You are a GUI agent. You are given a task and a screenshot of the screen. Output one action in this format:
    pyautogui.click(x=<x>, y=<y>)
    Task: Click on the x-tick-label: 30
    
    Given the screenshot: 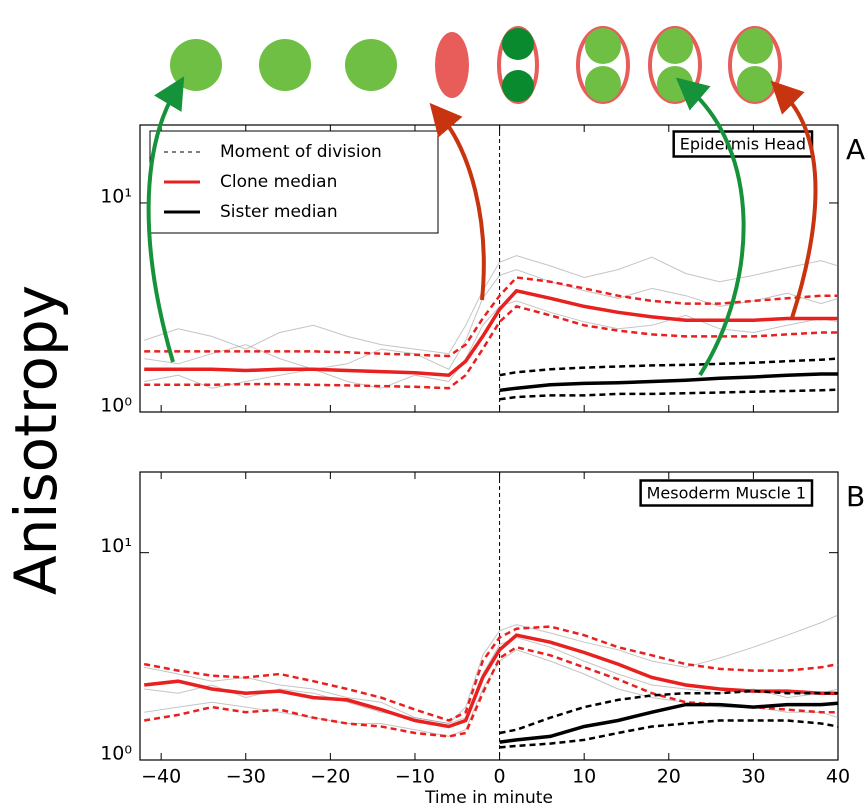 What is the action you would take?
    pyautogui.click(x=753, y=777)
    